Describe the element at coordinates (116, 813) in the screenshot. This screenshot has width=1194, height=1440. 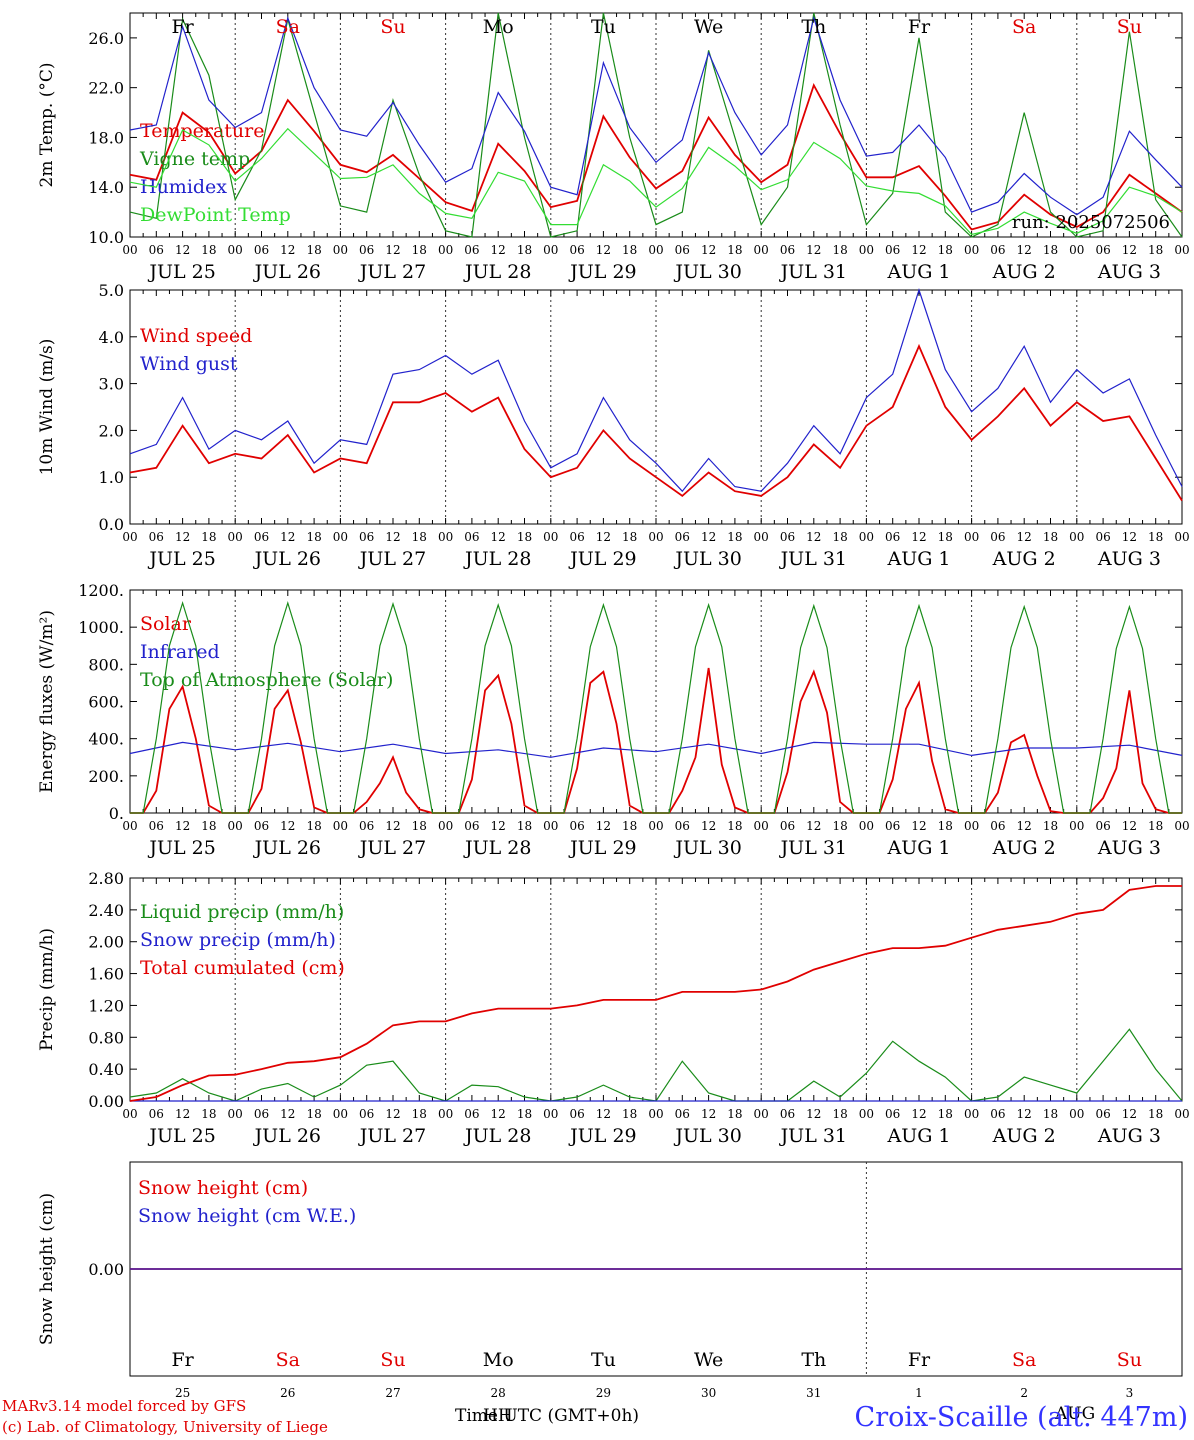
I see `y-tick-label: 0.` at that location.